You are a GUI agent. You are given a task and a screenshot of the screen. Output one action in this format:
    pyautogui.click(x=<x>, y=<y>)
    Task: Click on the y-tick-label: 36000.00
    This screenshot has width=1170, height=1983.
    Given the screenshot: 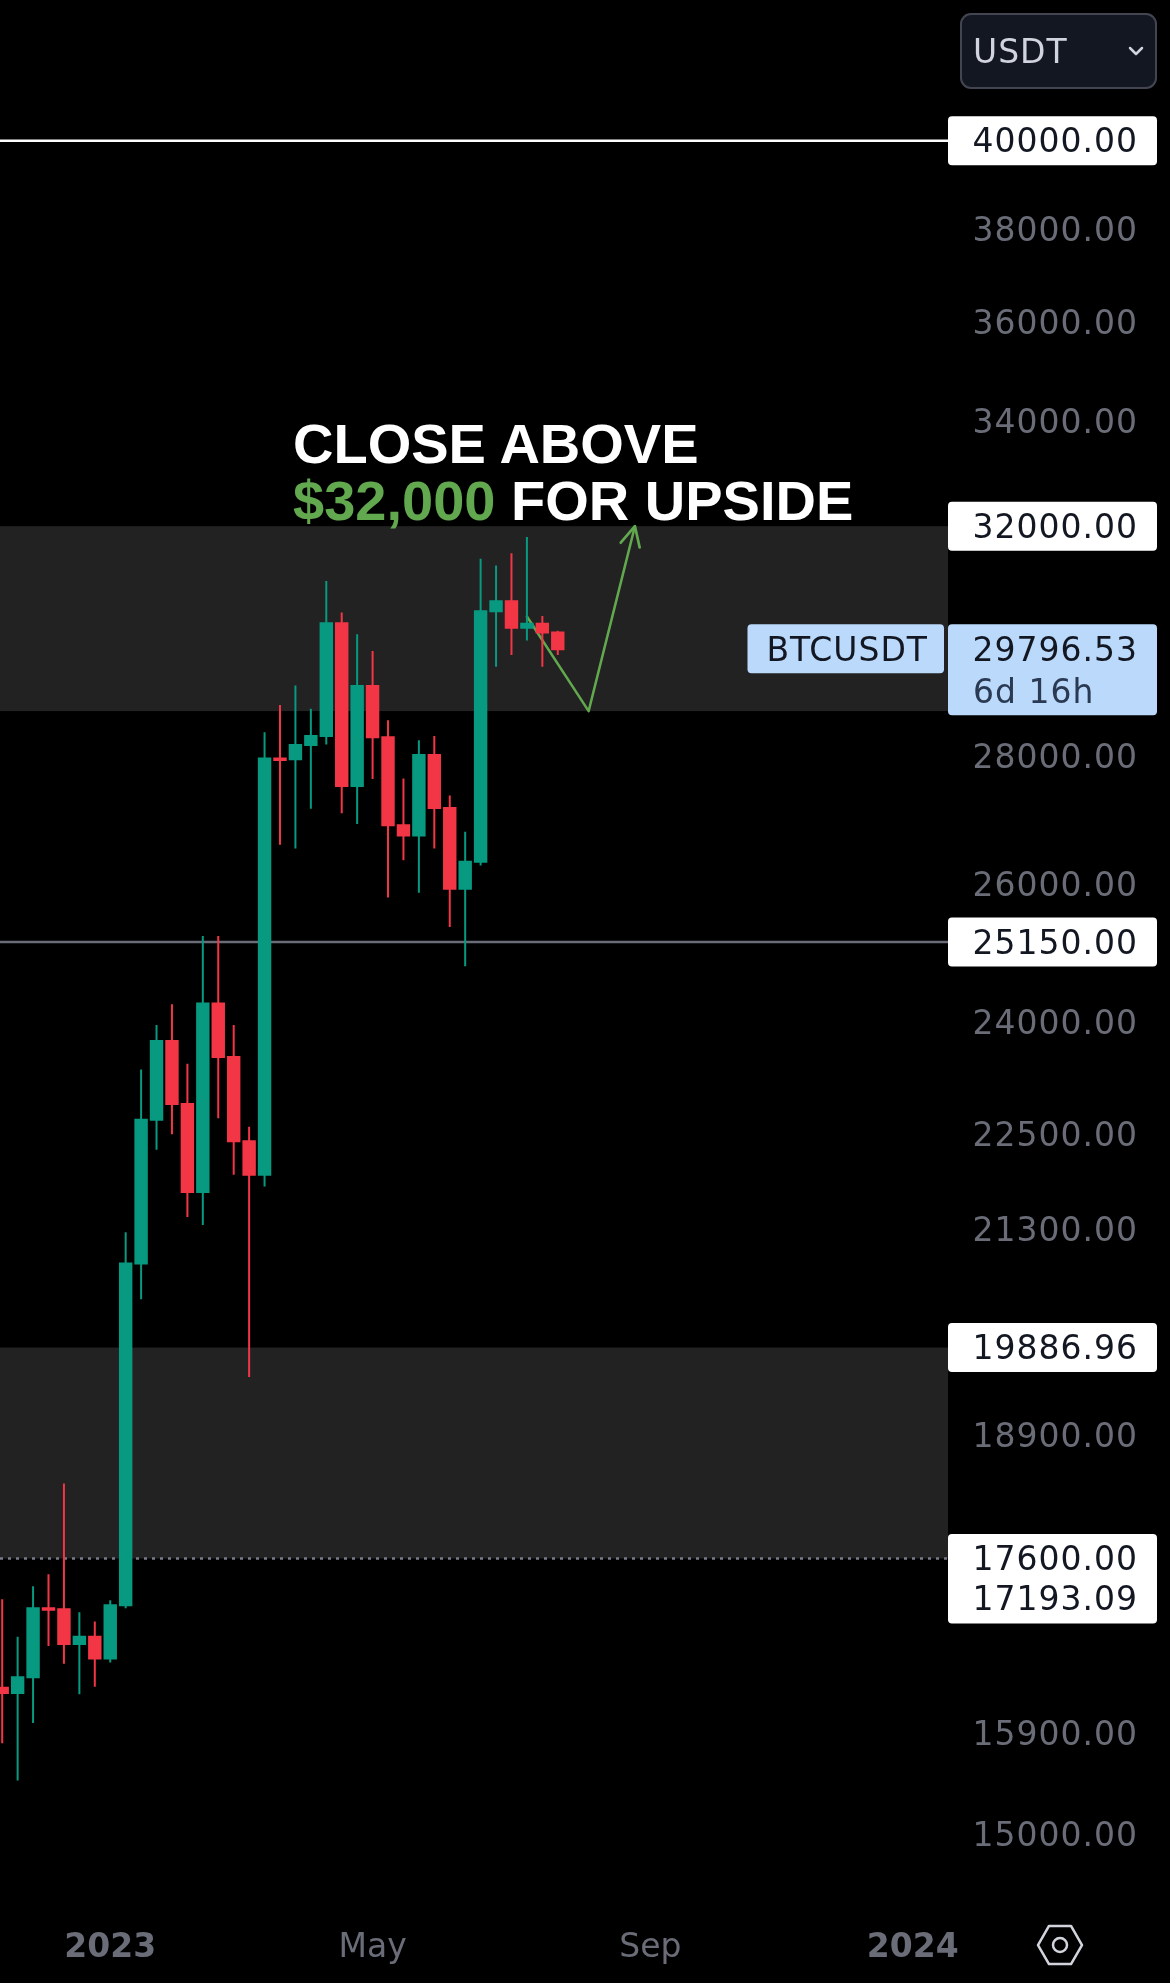 What is the action you would take?
    pyautogui.click(x=1055, y=323)
    